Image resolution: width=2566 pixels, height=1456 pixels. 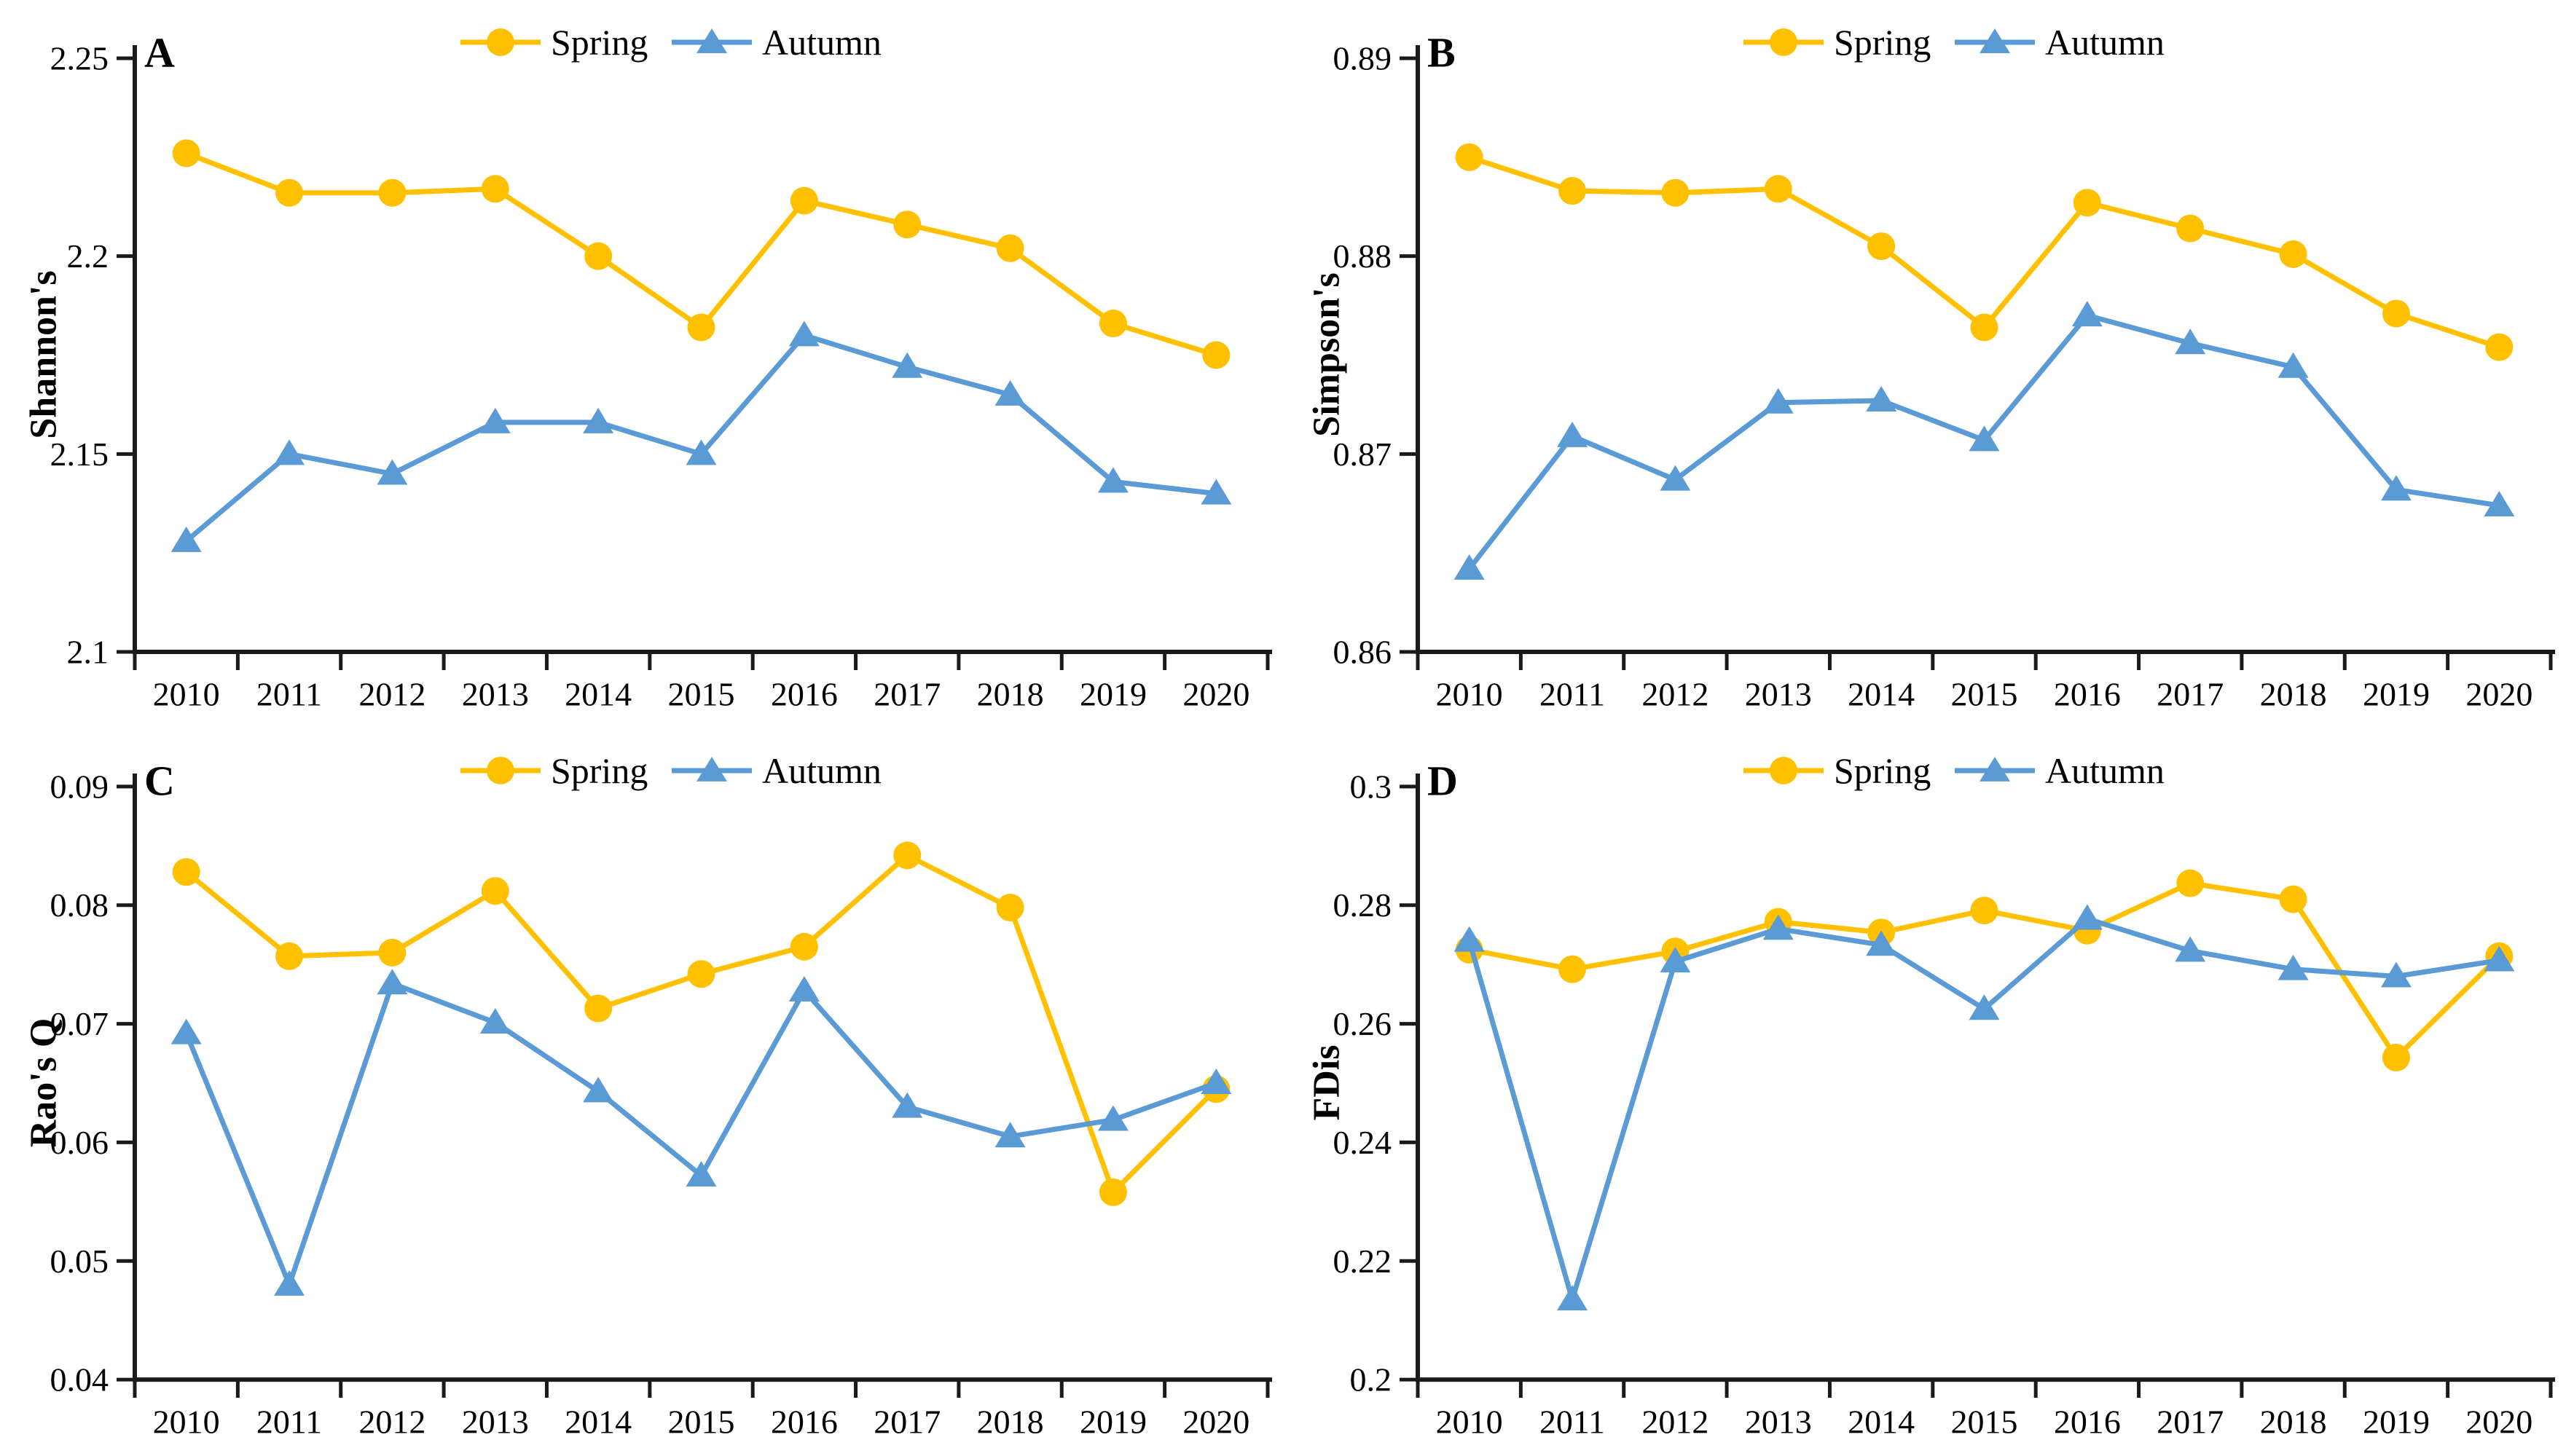 What do you see at coordinates (1362, 454) in the screenshot?
I see `y-tick-label: 0.87` at bounding box center [1362, 454].